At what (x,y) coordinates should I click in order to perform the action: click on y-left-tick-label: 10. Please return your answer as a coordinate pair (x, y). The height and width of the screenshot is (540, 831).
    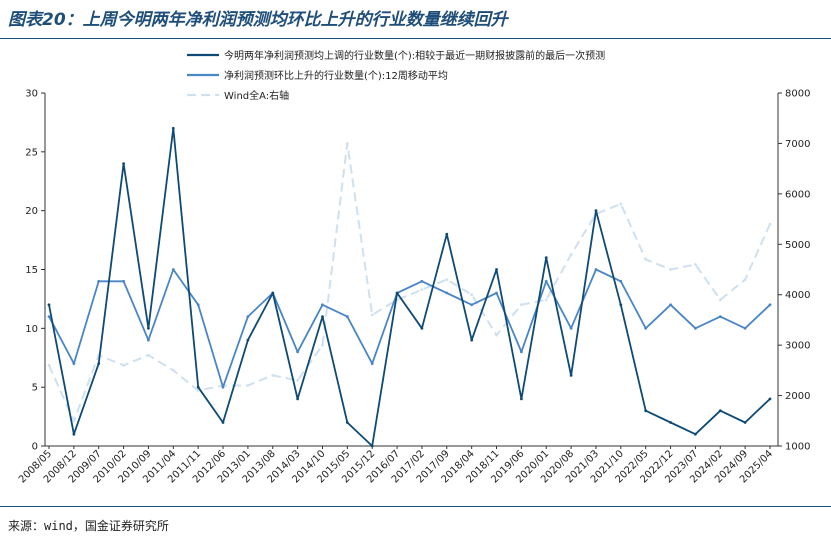
    Looking at the image, I should click on (31, 329).